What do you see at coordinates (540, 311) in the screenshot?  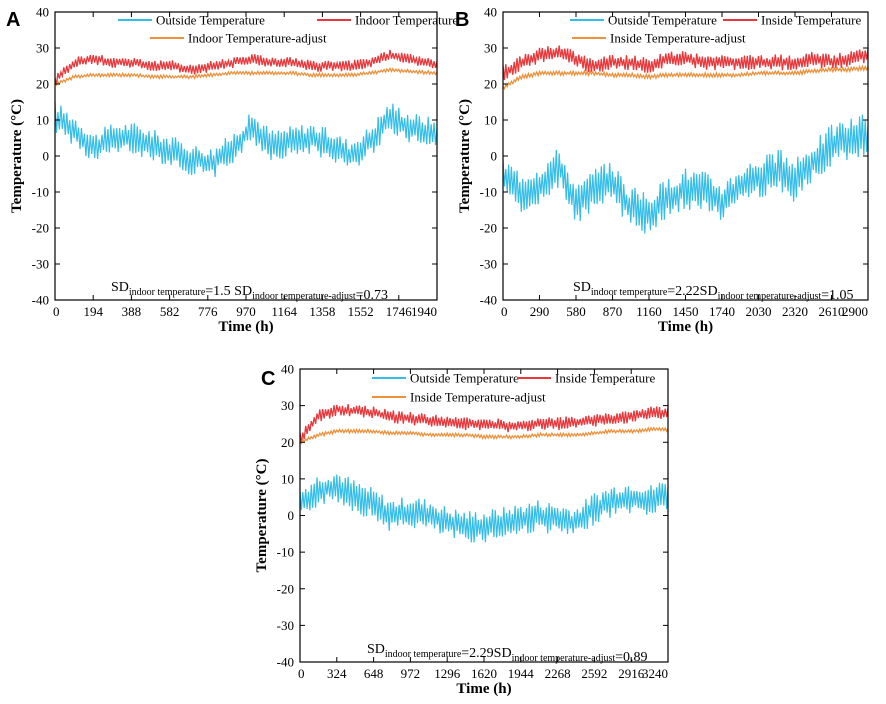 I see `x-tick-label: 290` at bounding box center [540, 311].